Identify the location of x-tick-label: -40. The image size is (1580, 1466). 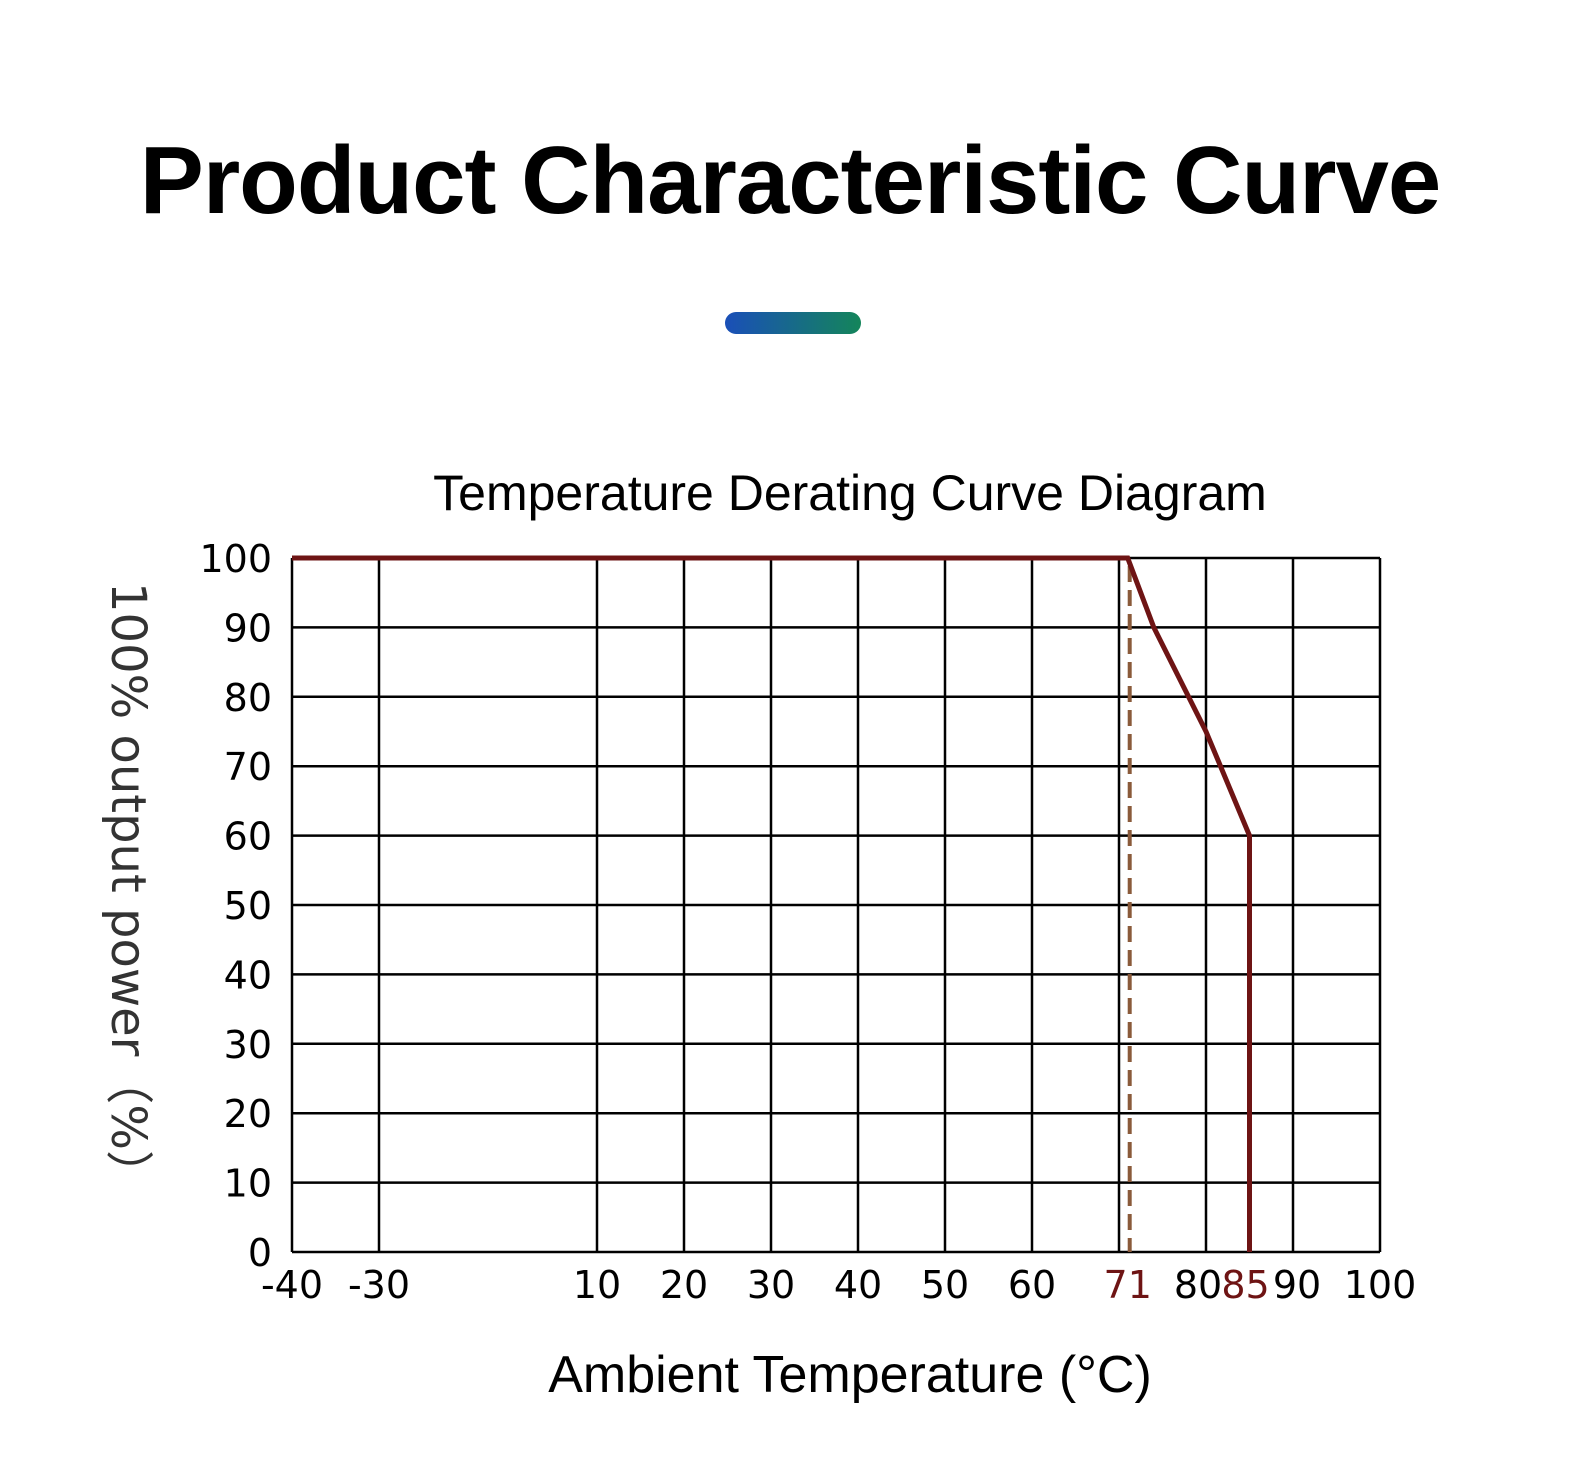
(292, 1285).